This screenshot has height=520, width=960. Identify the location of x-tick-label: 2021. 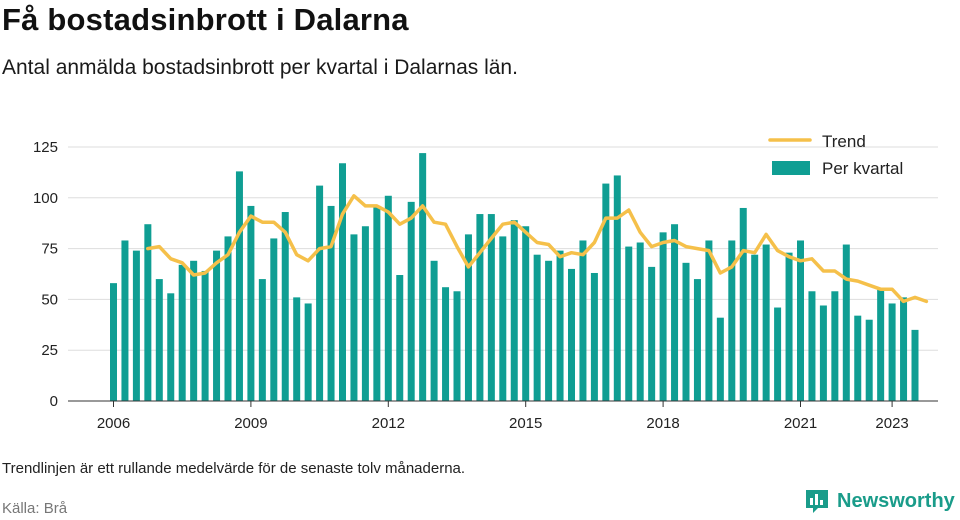
(800, 423).